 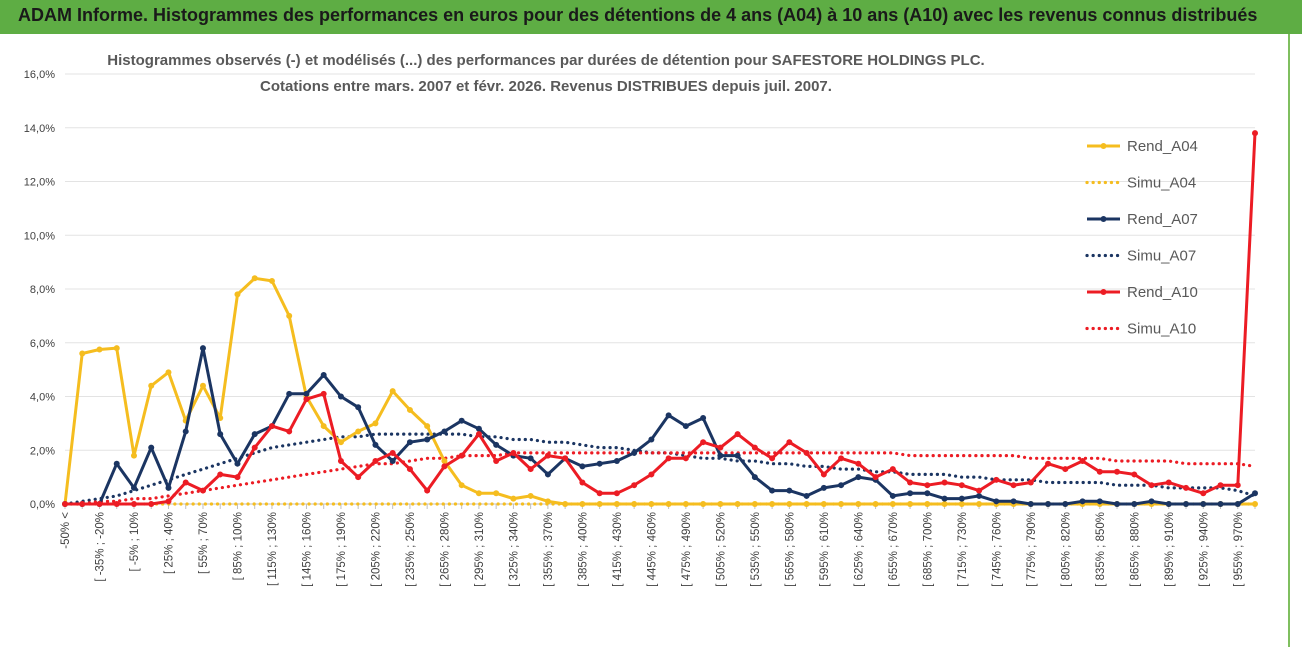 I want to click on y-tick-label: 2,0%, so click(x=42, y=451).